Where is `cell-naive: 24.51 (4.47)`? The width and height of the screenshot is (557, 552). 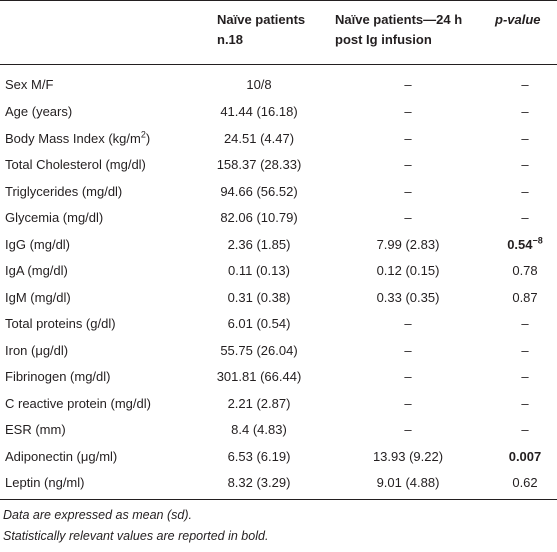
cell-naive: 24.51 (4.47) is located at coordinates (259, 138).